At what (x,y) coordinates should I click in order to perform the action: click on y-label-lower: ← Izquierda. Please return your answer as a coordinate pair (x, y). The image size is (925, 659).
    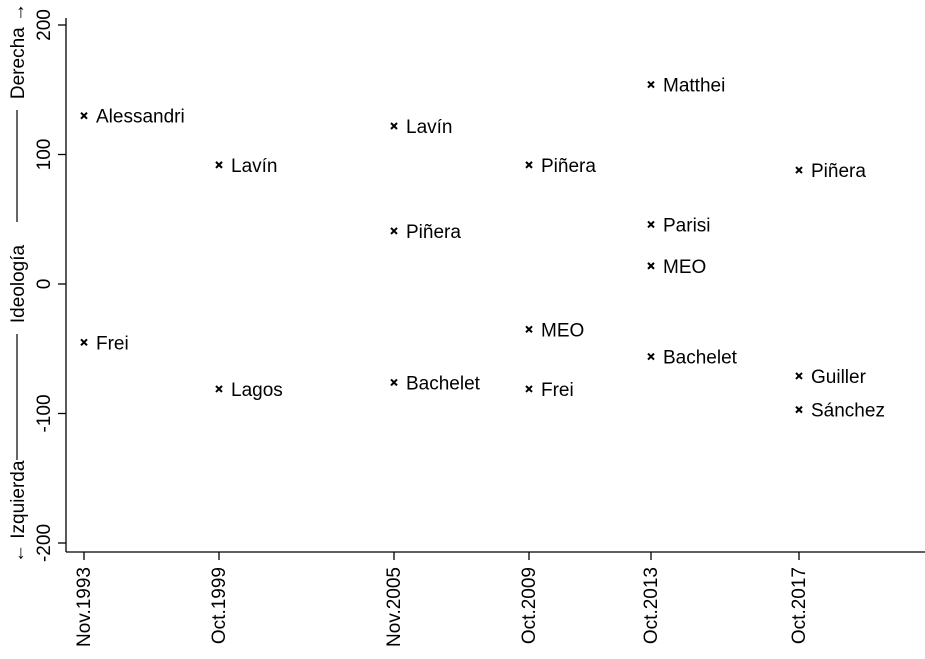
    Looking at the image, I should click on (18, 511).